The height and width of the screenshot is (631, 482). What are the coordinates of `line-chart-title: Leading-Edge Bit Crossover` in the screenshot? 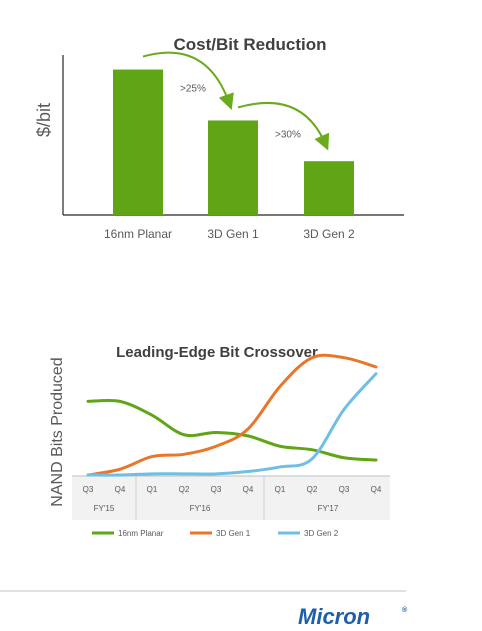 It's located at (217, 352).